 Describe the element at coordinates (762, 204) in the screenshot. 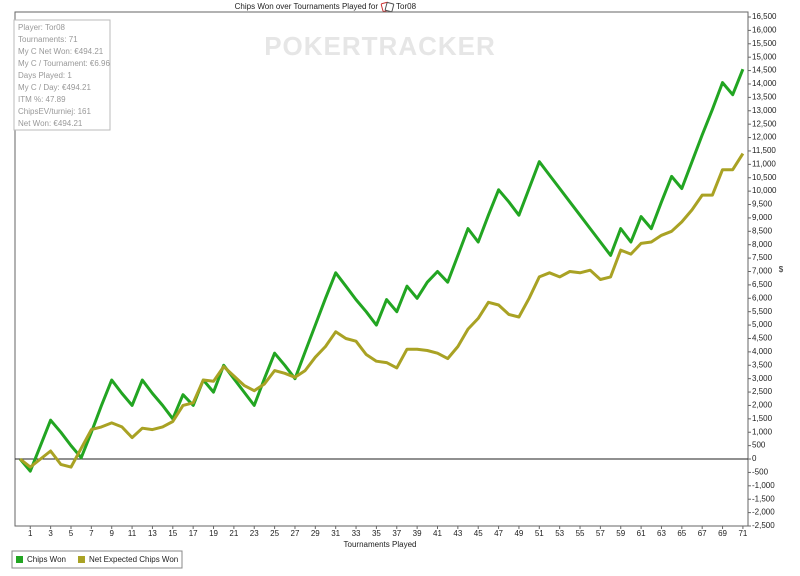

I see `y-tick-label: 9,500` at that location.